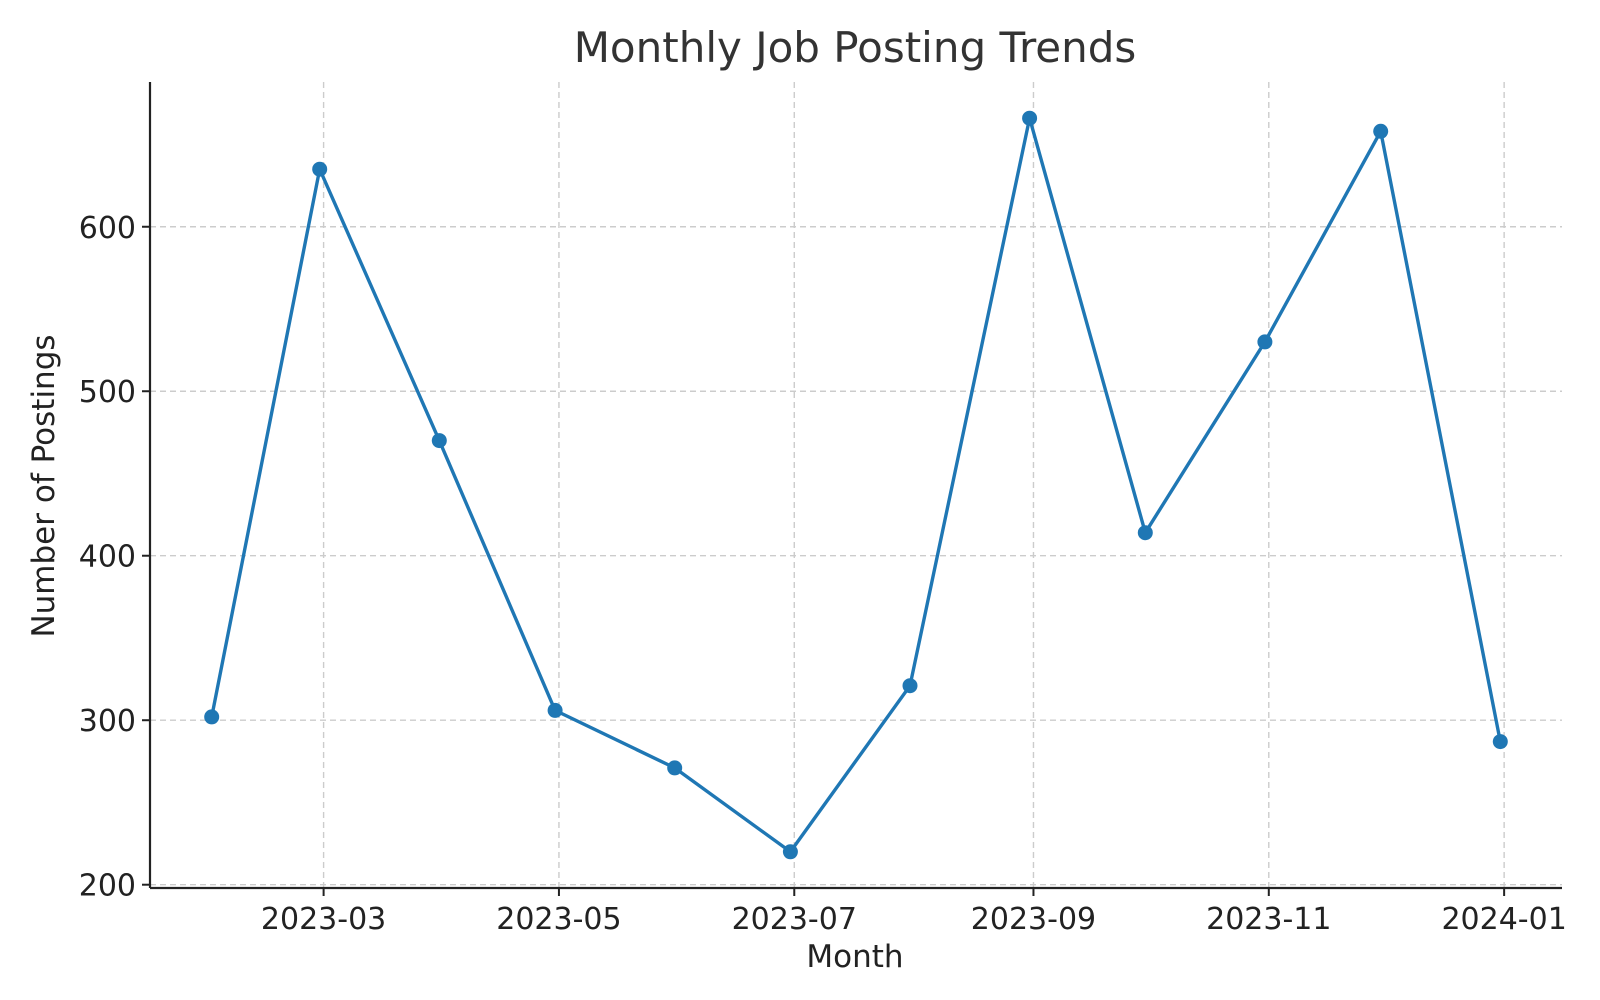 Image resolution: width=1600 pixels, height=1000 pixels. What do you see at coordinates (855, 47) in the screenshot?
I see `chart-title: Monthly Job Posting Trends` at bounding box center [855, 47].